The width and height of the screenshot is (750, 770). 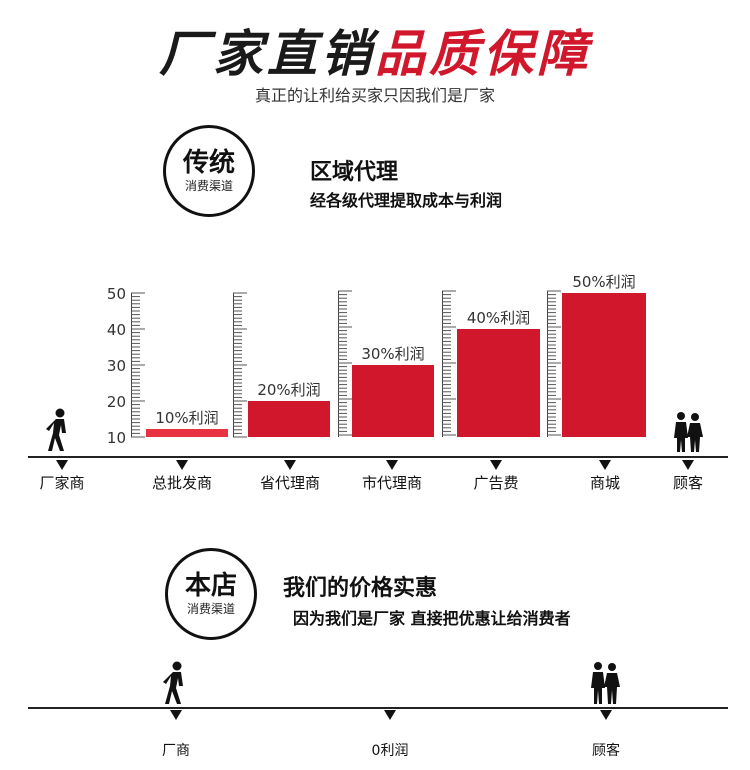 I want to click on traditional-subheading: 经各级代理提取成本与利润, so click(x=406, y=200).